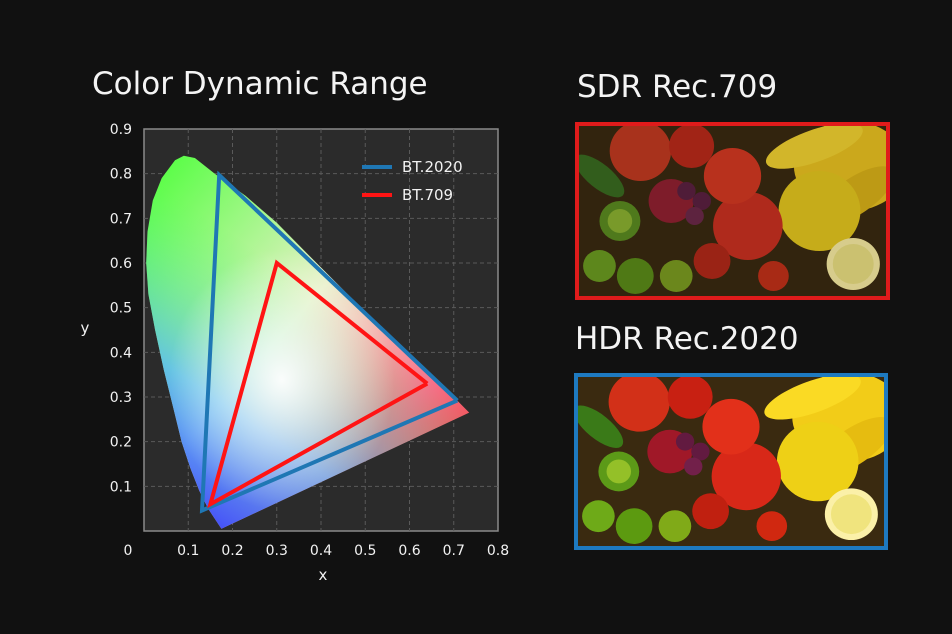  I want to click on x-tick-label: 0.1, so click(188, 551).